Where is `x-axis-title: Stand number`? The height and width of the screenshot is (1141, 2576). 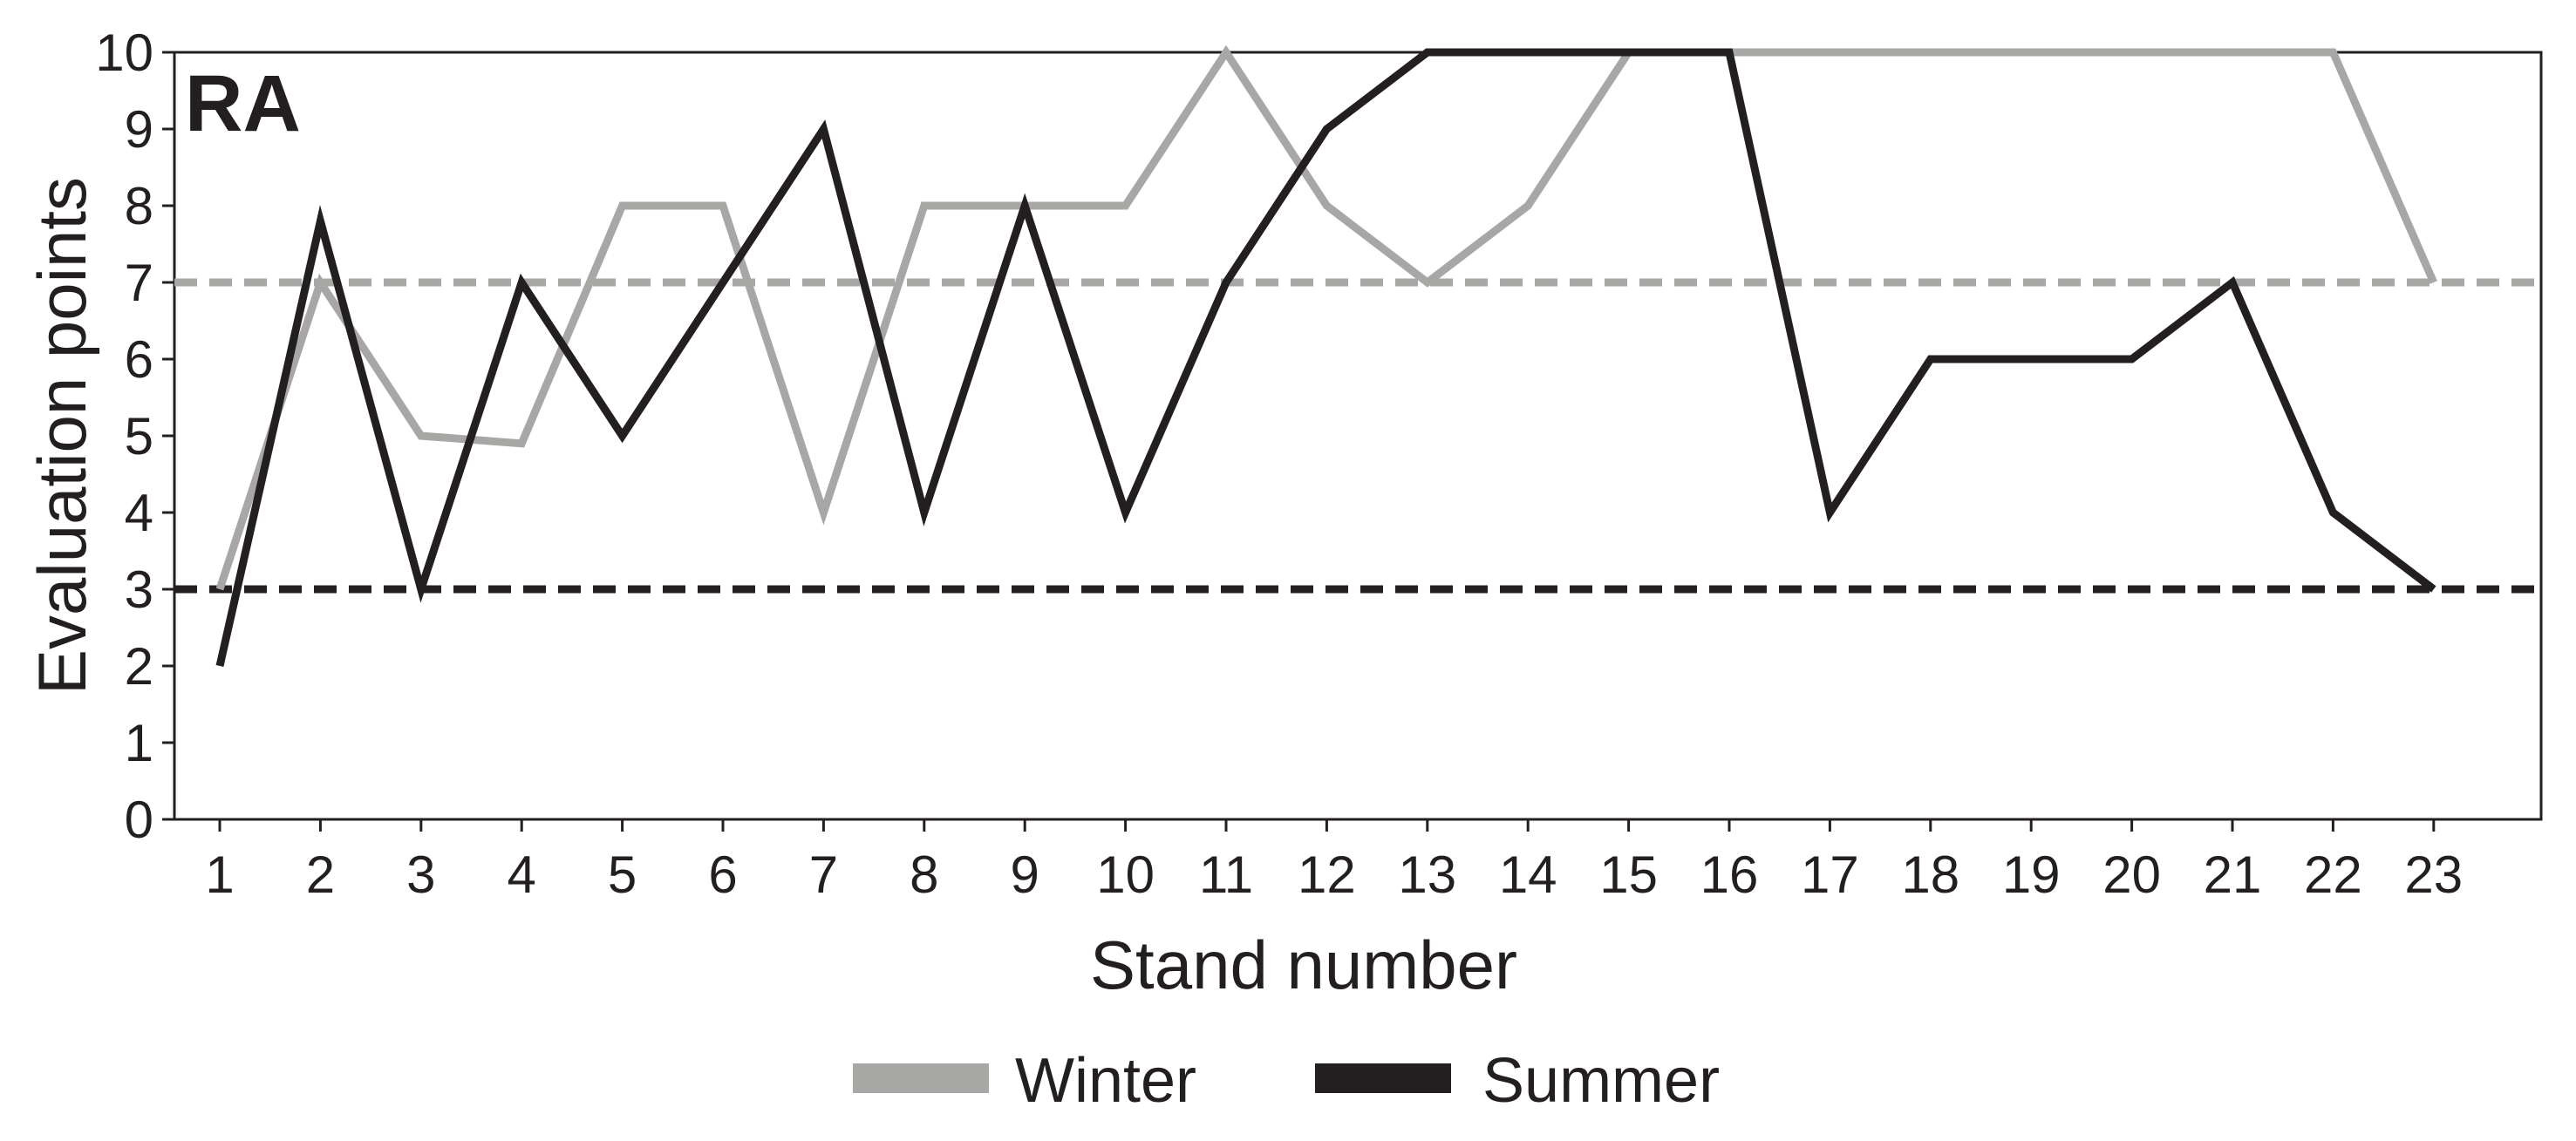 x-axis-title: Stand number is located at coordinates (1303, 965).